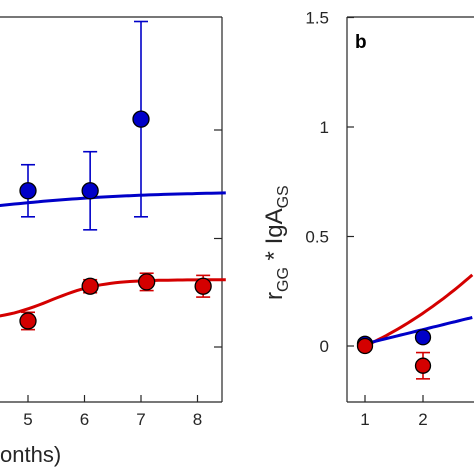 This screenshot has width=474, height=474. I want to click on panel-b-x-tick-label: 2, so click(422, 419).